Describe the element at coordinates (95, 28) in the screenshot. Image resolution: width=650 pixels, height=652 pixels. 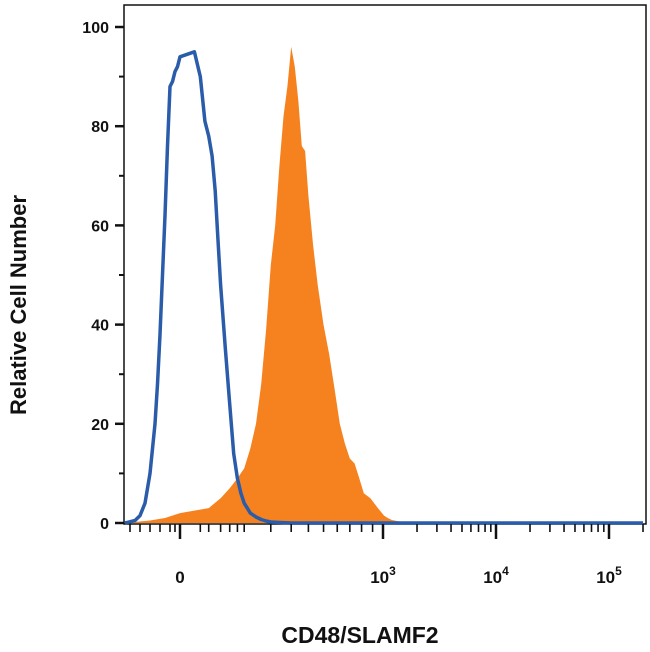
I see `y-tick-label-100: 100` at that location.